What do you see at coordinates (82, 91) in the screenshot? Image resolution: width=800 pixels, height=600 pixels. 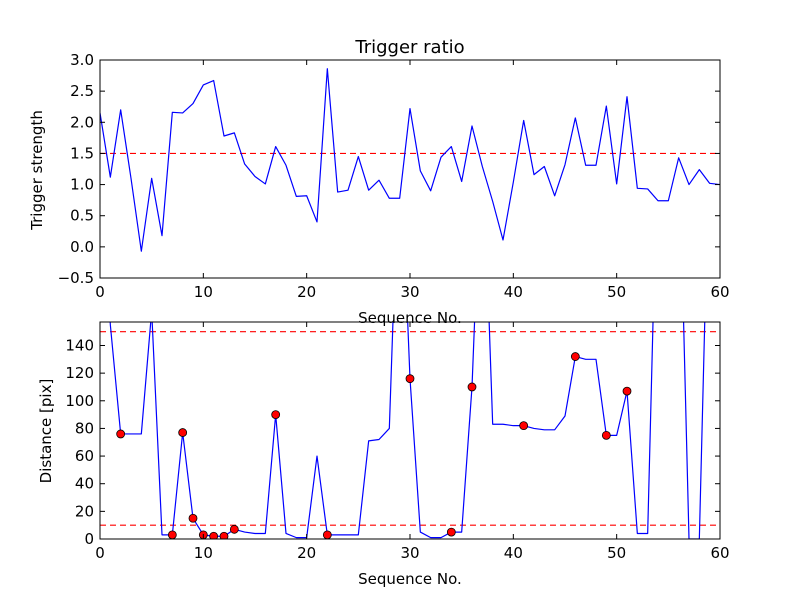 I see `y-tick-label: 2.5` at bounding box center [82, 91].